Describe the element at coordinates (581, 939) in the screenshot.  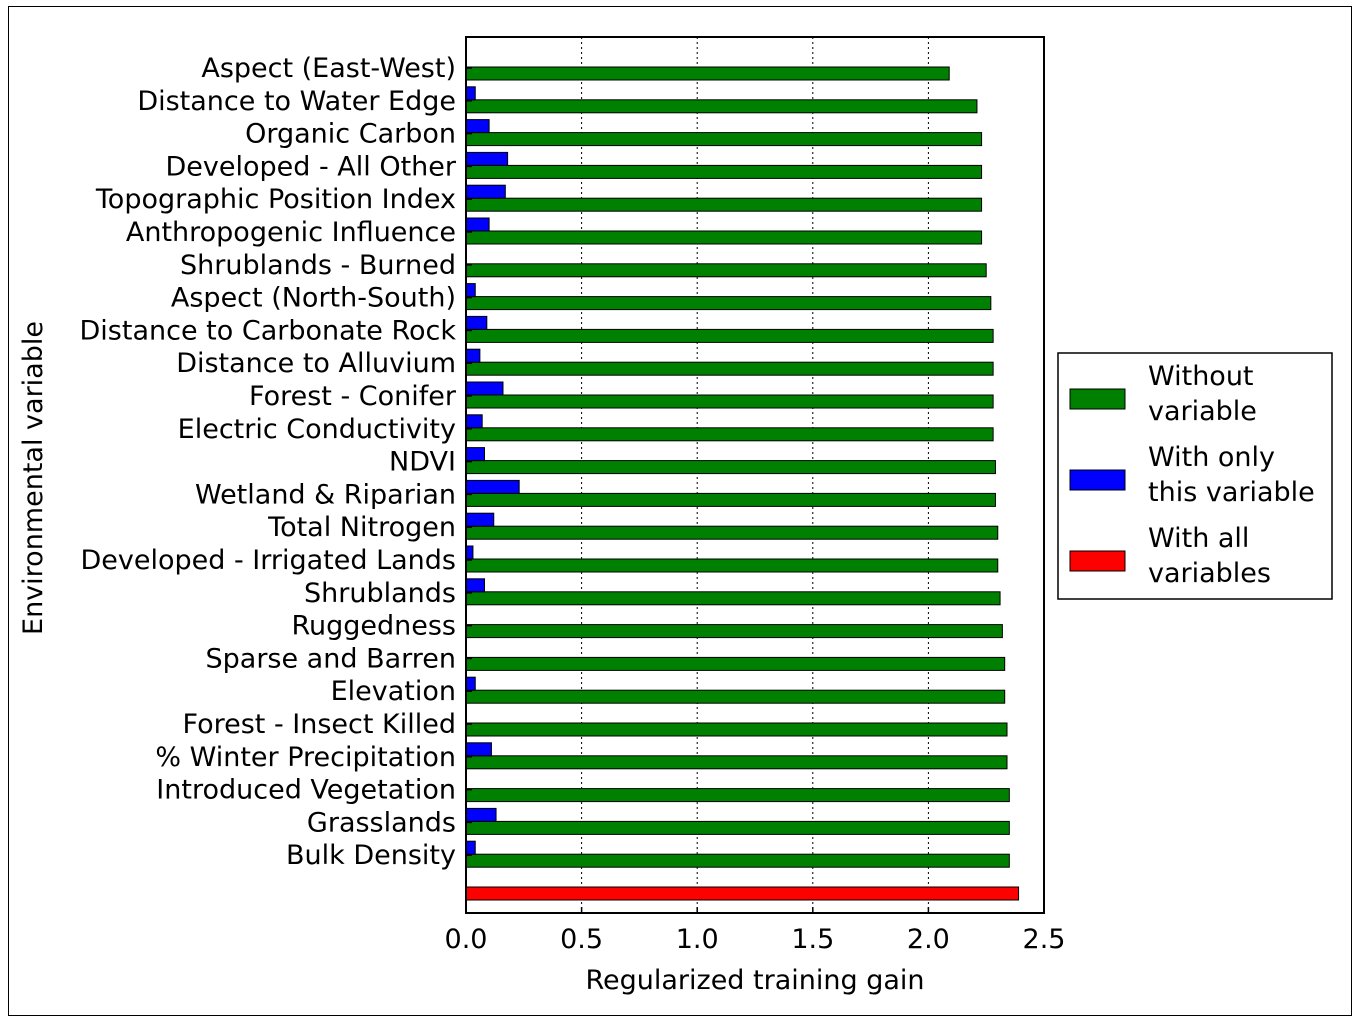
I see `x-tick-label: 0.5` at that location.